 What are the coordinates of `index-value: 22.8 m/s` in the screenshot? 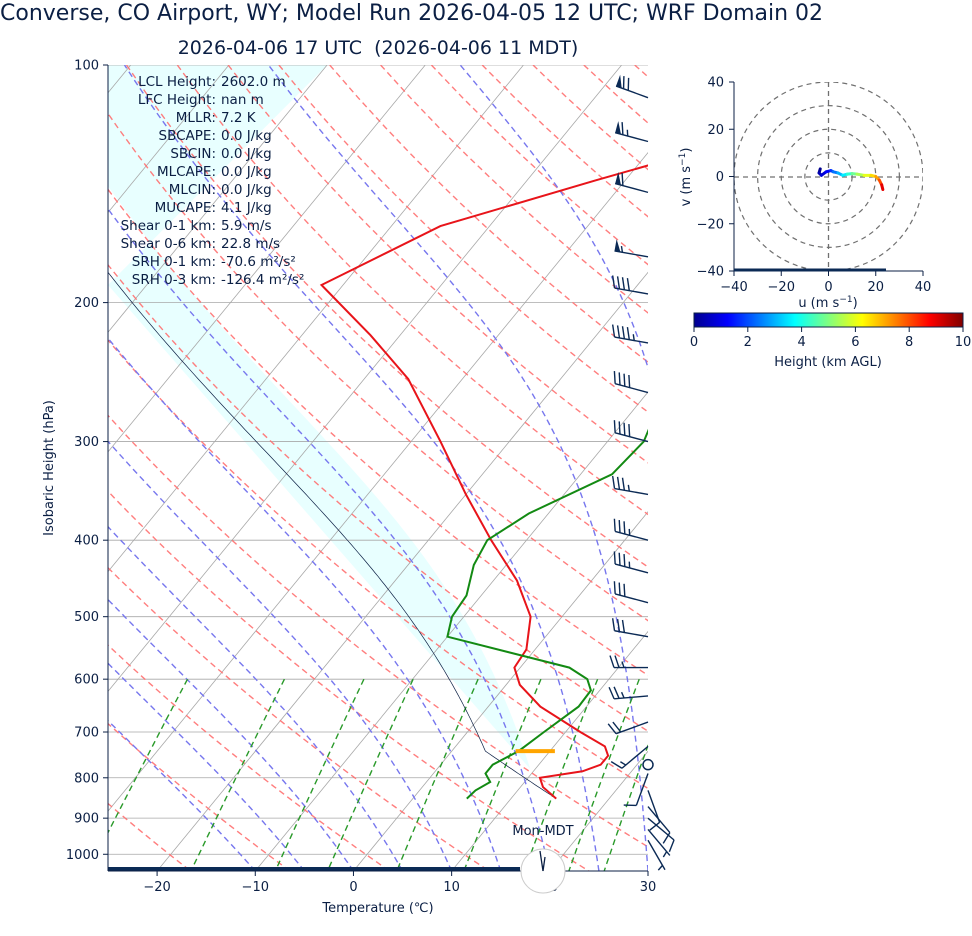 It's located at (250, 244).